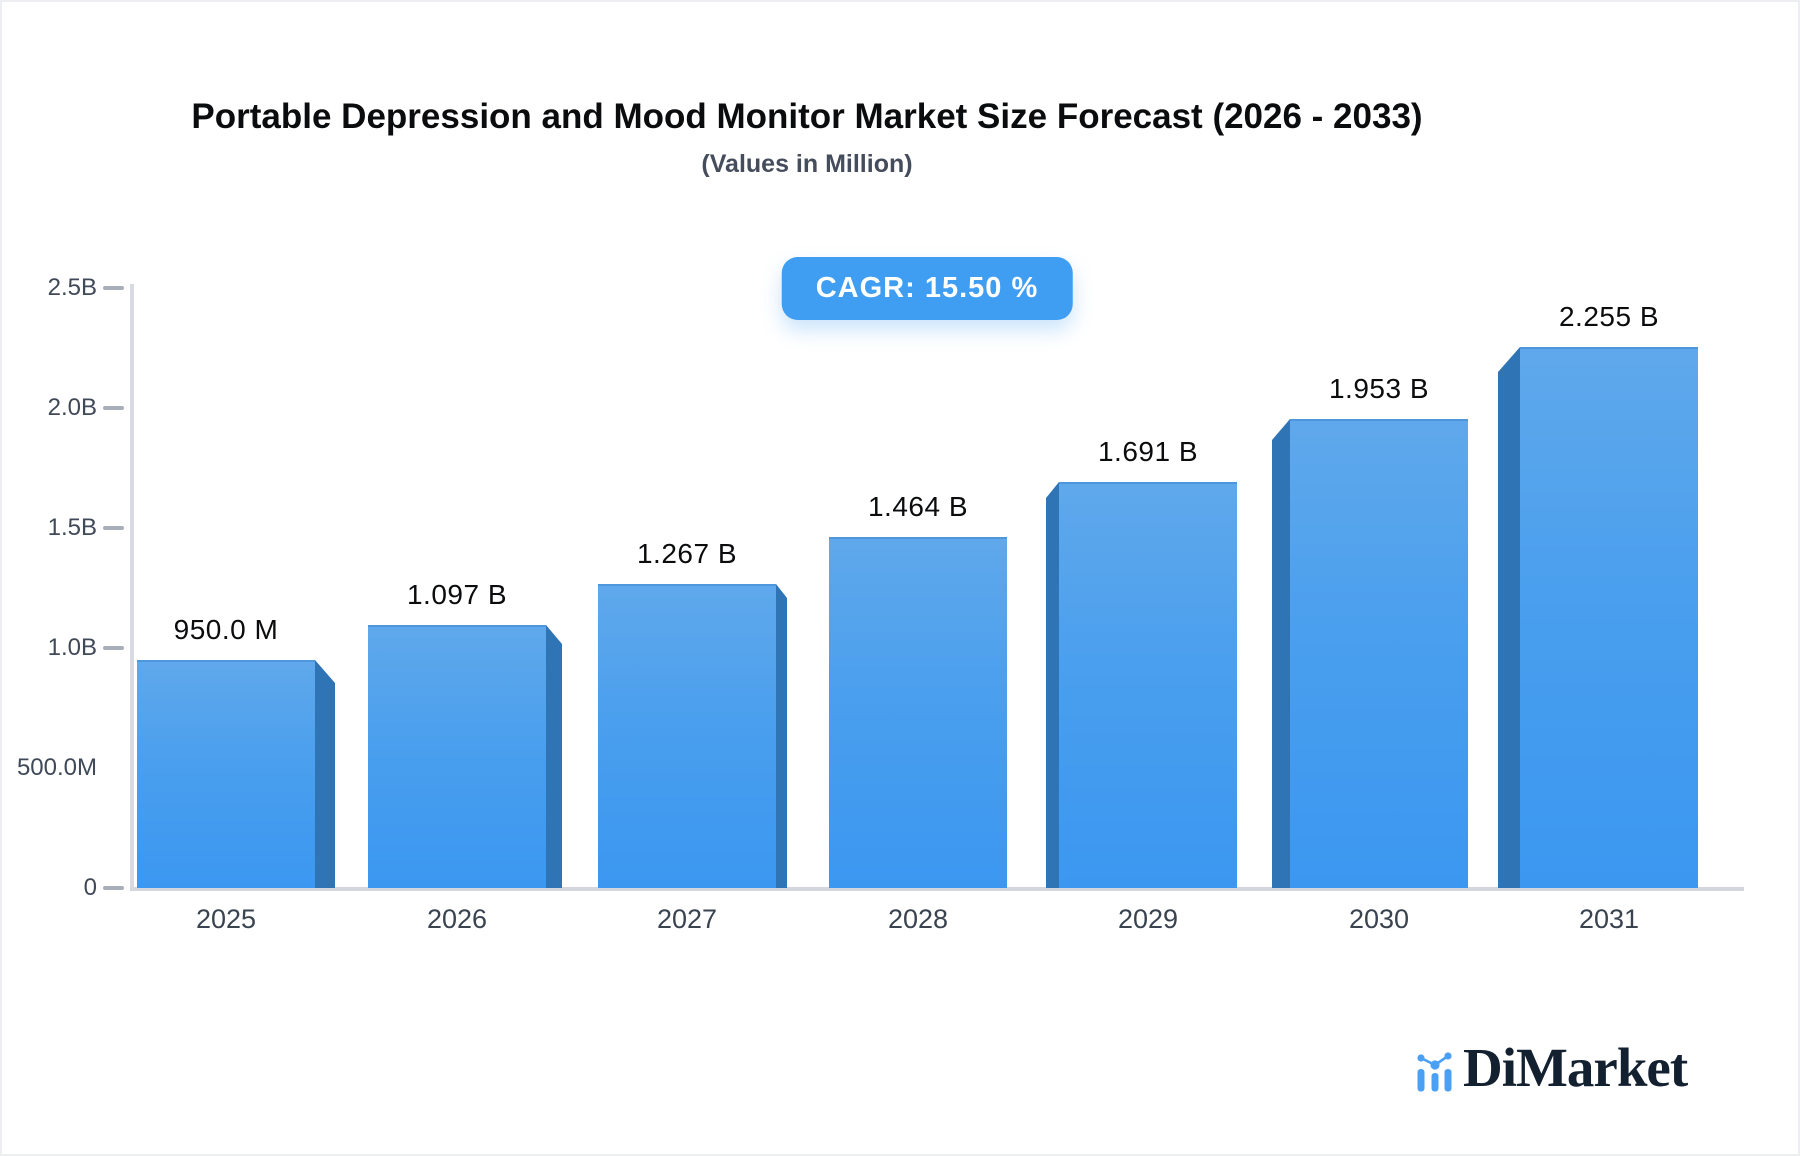 The height and width of the screenshot is (1156, 1800). I want to click on bar-value-label: 2.255 B, so click(1609, 316).